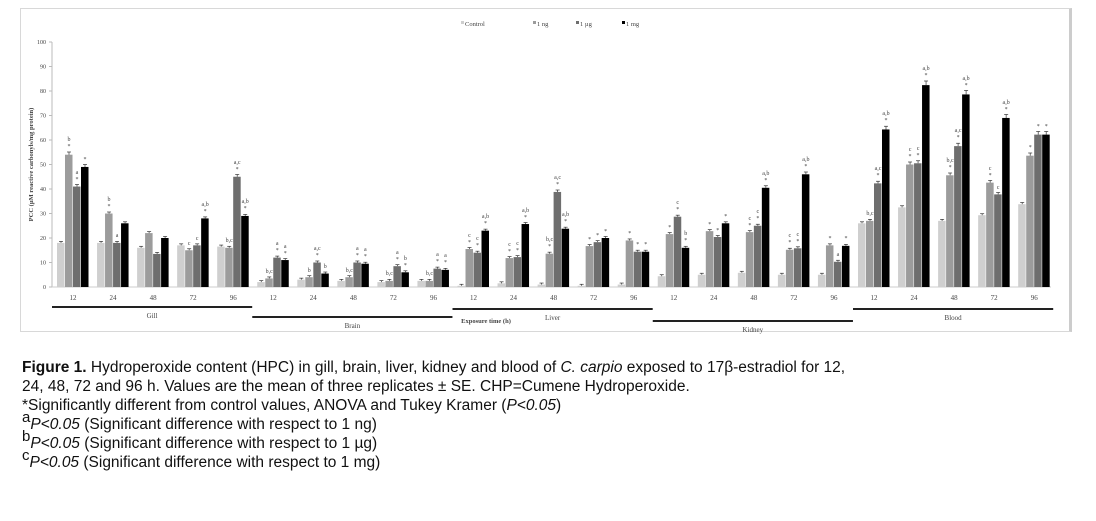 The width and height of the screenshot is (1096, 521). What do you see at coordinates (117, 236) in the screenshot?
I see `significance-label: a` at bounding box center [117, 236].